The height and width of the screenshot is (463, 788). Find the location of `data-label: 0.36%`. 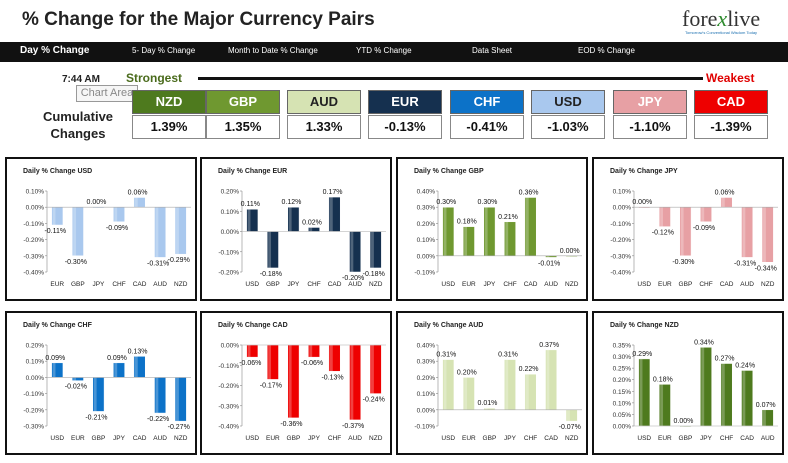

data-label: 0.36% is located at coordinates (529, 192).